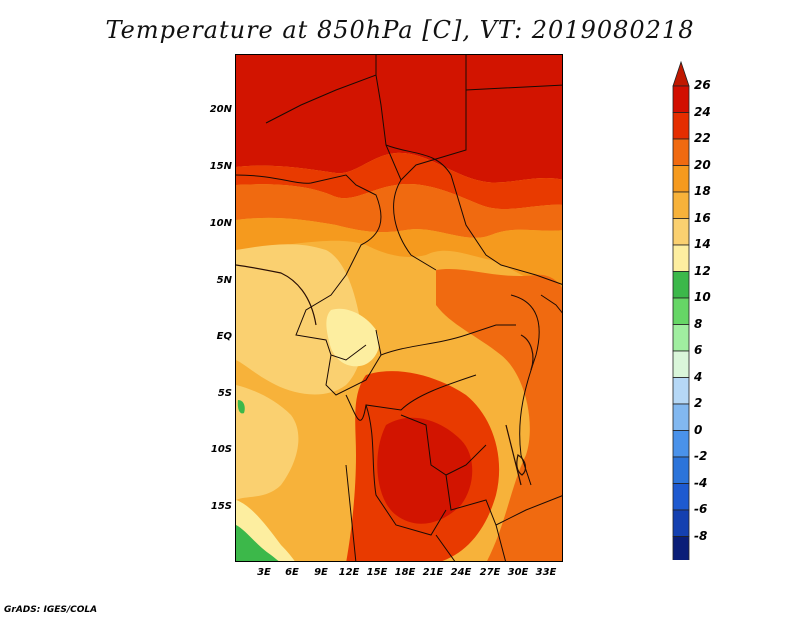 Image resolution: width=800 pixels, height=618 pixels. I want to click on colorbar-label: 12, so click(702, 270).